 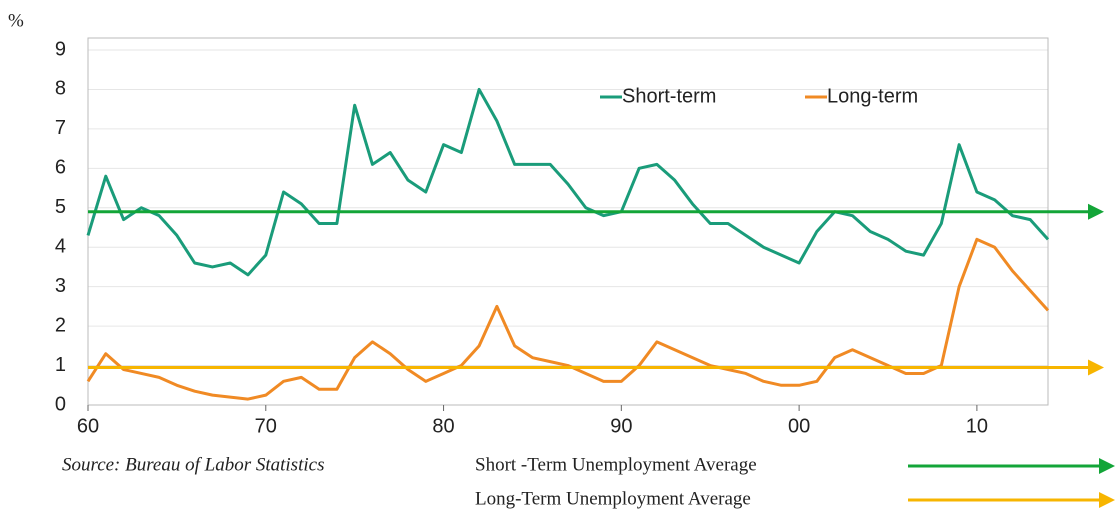 What do you see at coordinates (799, 426) in the screenshot?
I see `x-tick-label: 00` at bounding box center [799, 426].